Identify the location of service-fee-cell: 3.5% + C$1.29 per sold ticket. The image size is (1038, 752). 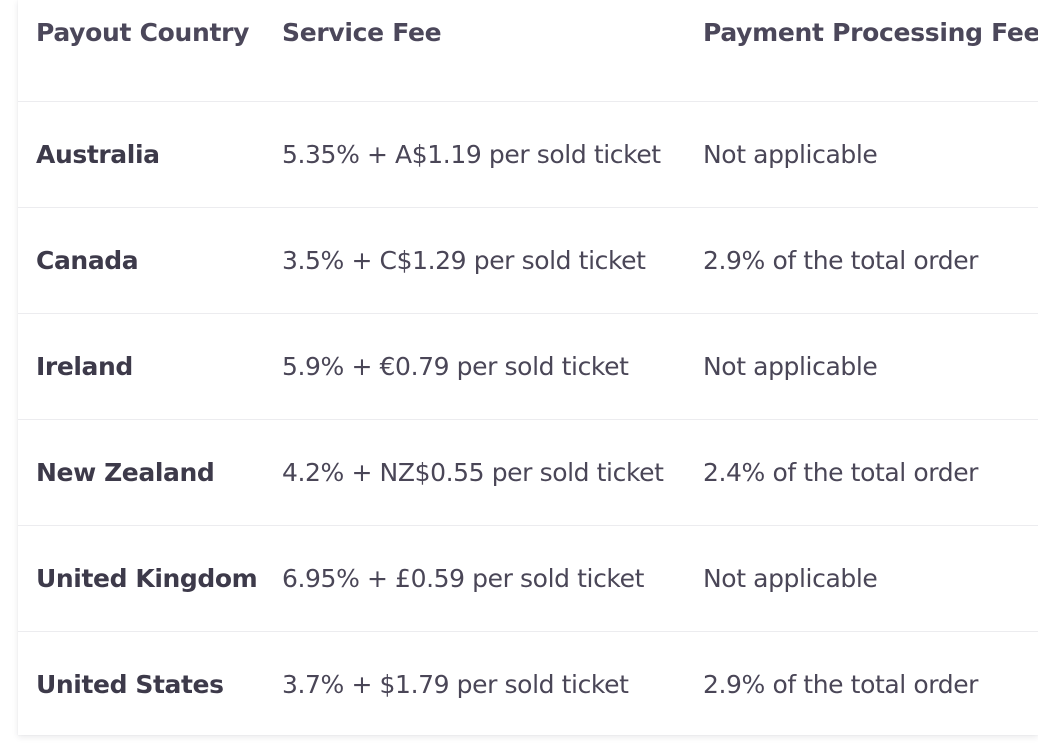
(464, 260).